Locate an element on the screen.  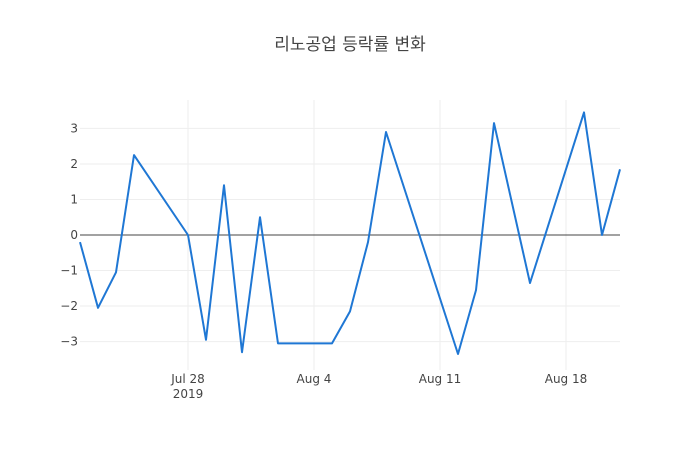
y-tick-label: 1 is located at coordinates (74, 199).